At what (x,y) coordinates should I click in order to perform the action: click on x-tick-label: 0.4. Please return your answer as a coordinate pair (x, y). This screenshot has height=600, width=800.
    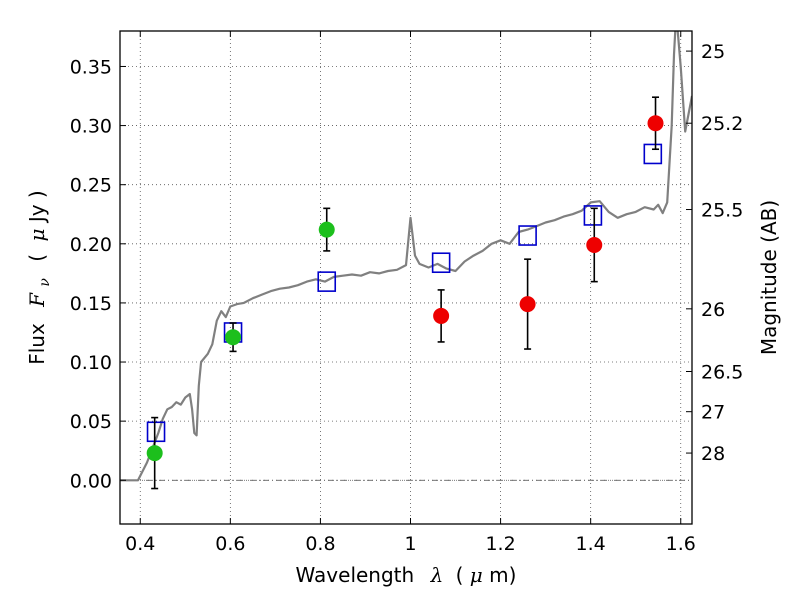
    Looking at the image, I should click on (140, 544).